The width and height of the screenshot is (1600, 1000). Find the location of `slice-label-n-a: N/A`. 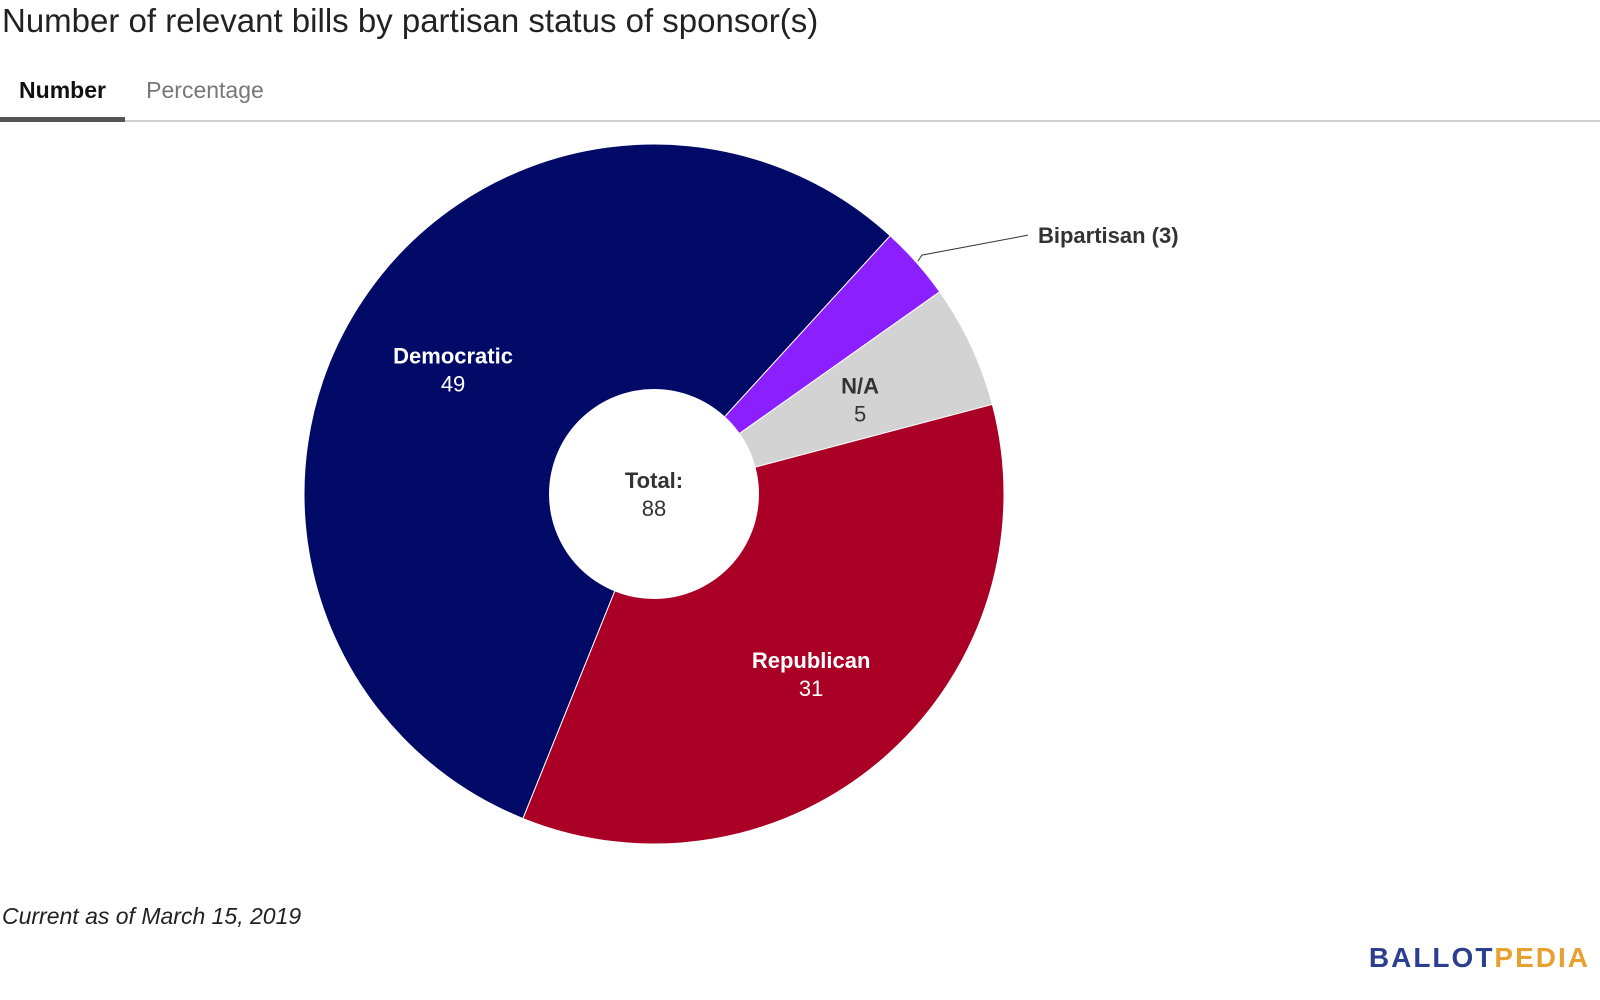

slice-label-n-a: N/A is located at coordinates (860, 386).